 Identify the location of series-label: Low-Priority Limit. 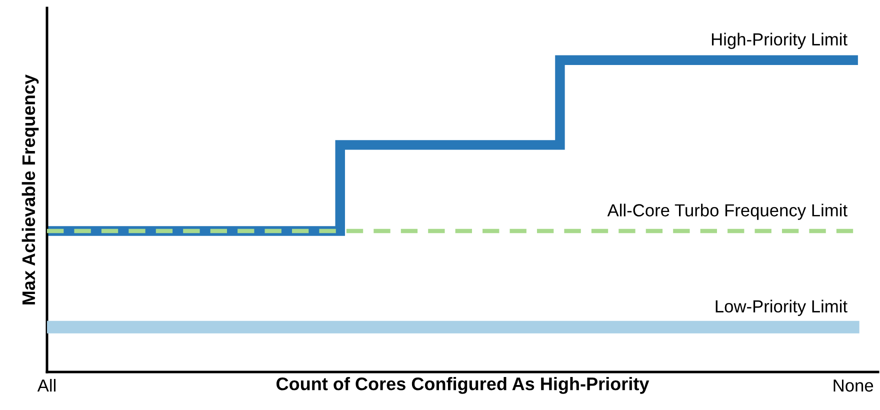
(782, 308).